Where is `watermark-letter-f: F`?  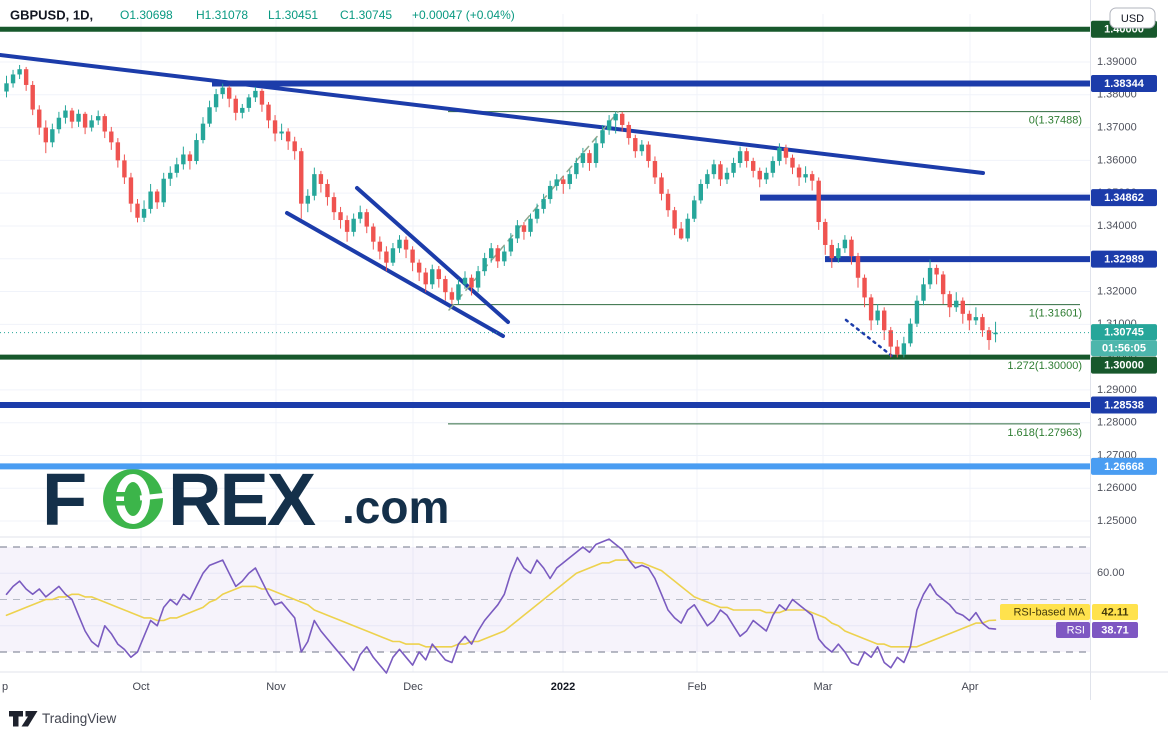 watermark-letter-f: F is located at coordinates (64, 499).